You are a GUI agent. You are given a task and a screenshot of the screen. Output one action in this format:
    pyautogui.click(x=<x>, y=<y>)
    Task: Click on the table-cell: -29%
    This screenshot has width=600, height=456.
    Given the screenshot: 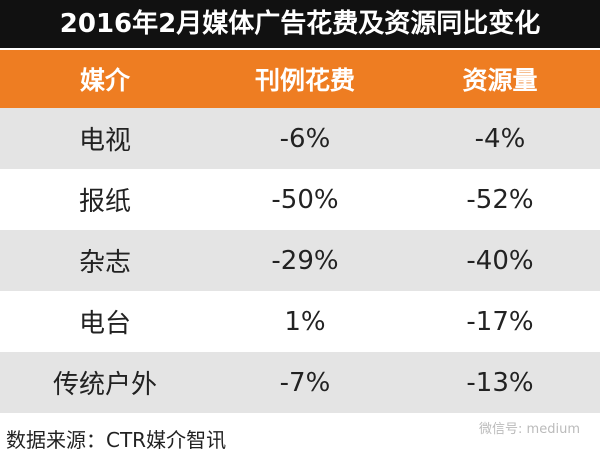 What is the action you would take?
    pyautogui.click(x=305, y=260)
    